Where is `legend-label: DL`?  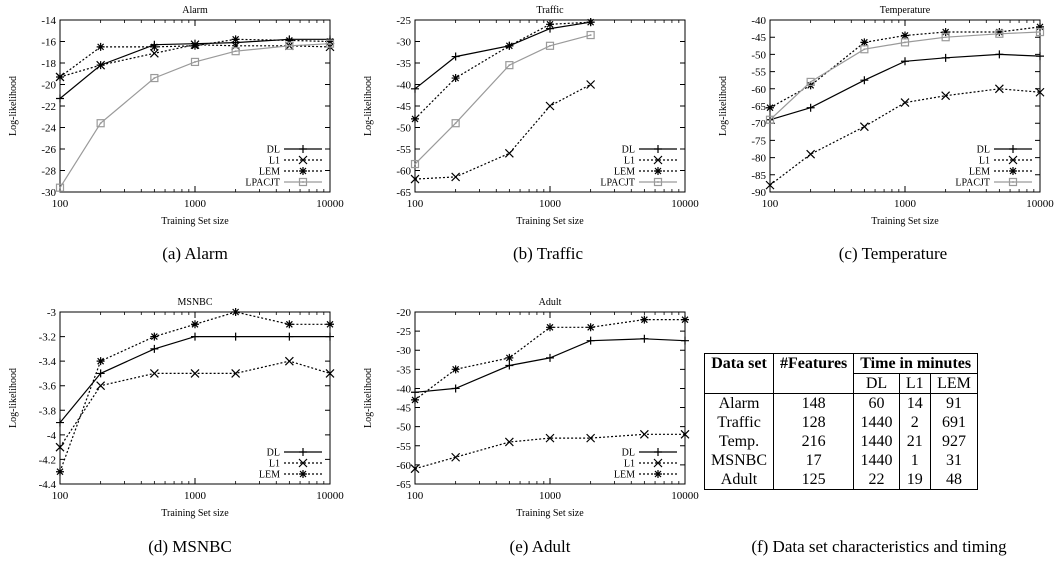 legend-label: DL is located at coordinates (983, 150).